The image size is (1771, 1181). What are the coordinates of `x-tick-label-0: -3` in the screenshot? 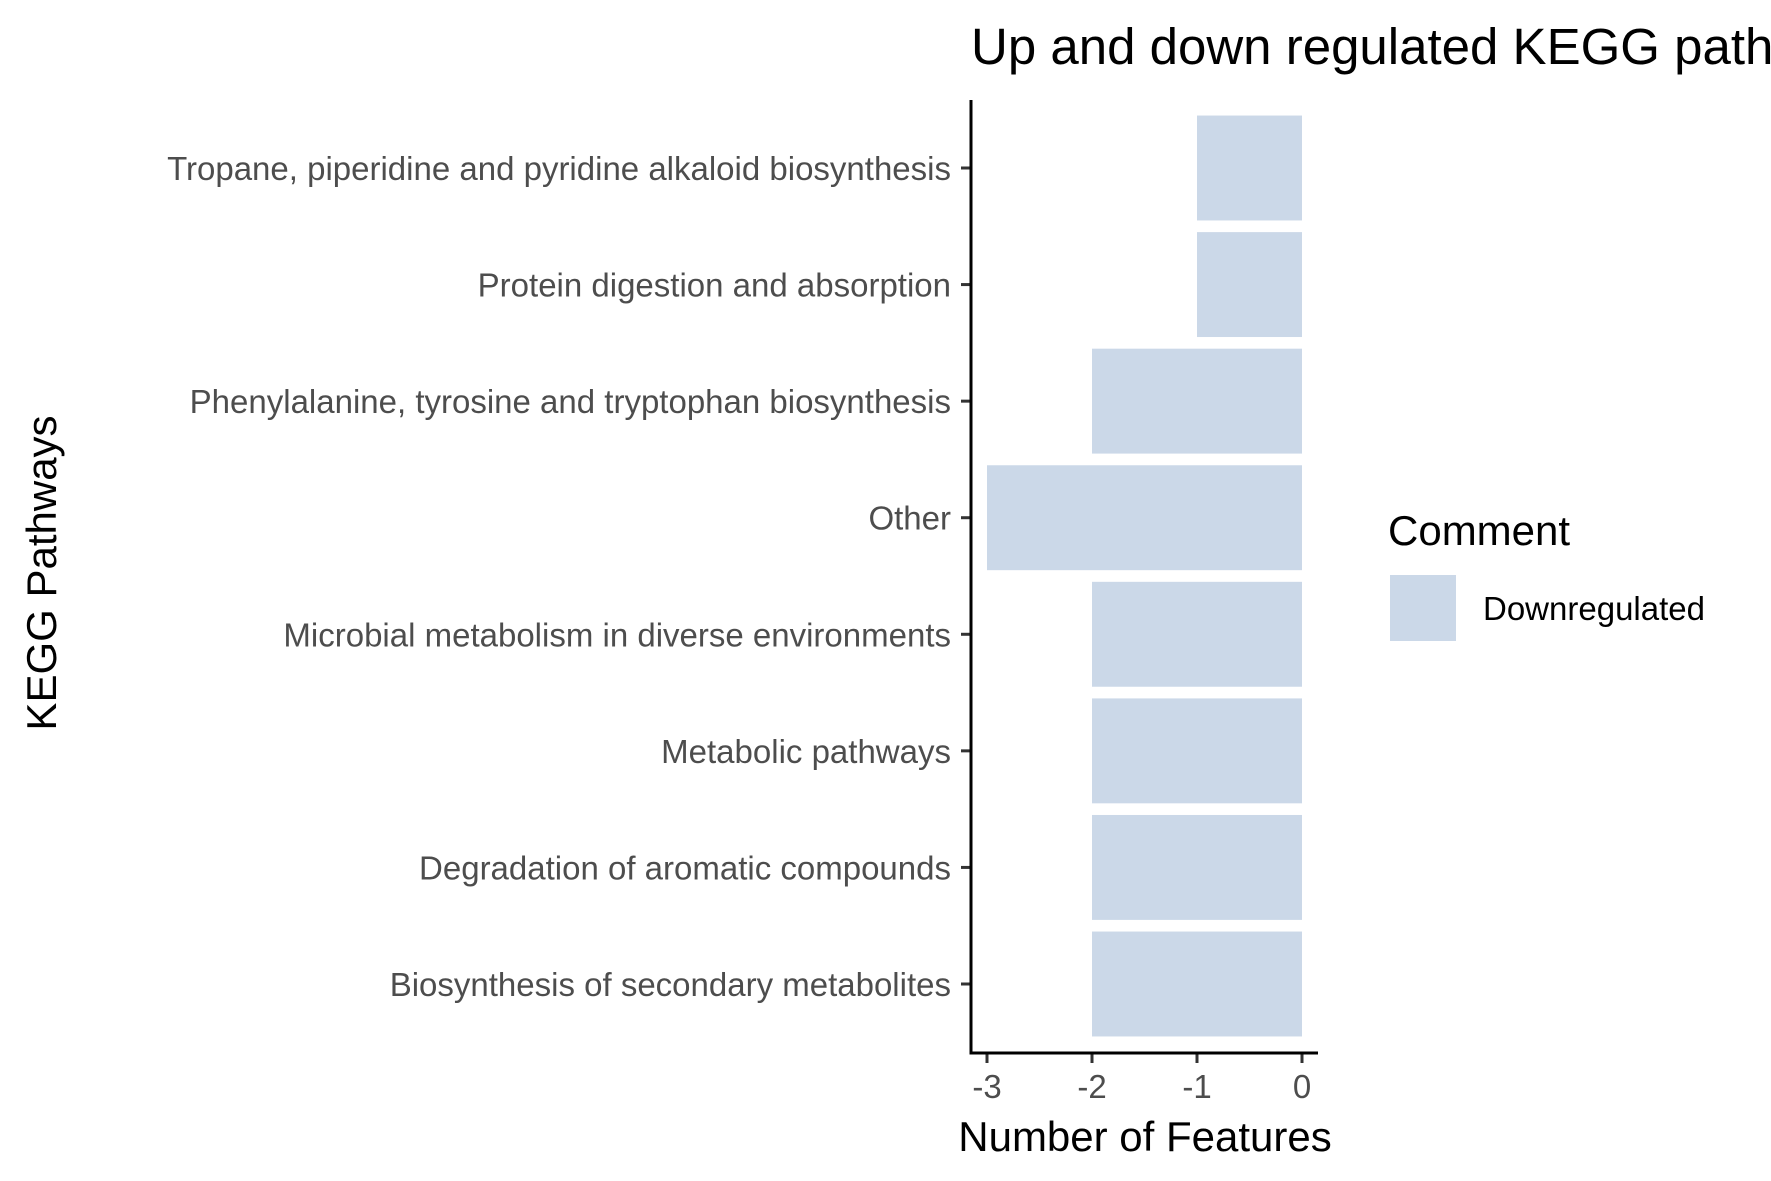 It's located at (986, 1086).